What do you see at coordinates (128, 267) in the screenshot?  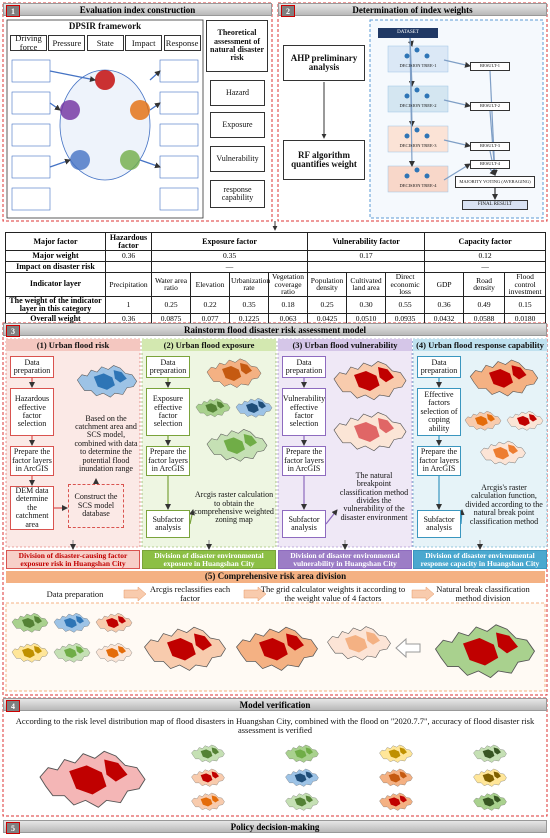 I see `table-cell` at bounding box center [128, 267].